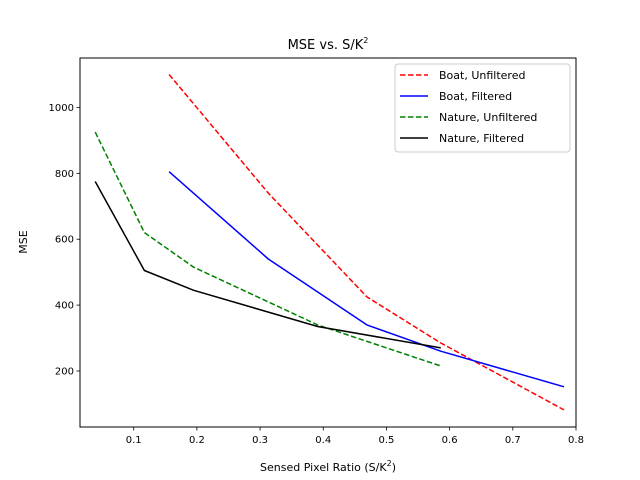  Describe the element at coordinates (482, 75) in the screenshot. I see `legend-label: Boat, Unfiltered` at that location.